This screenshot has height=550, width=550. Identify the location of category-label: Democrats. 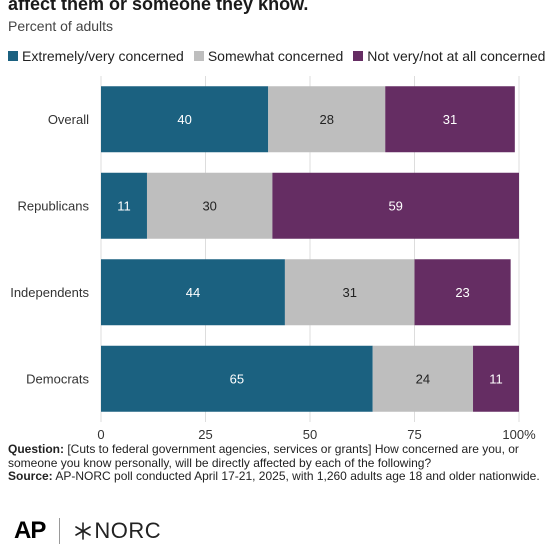
(57, 378).